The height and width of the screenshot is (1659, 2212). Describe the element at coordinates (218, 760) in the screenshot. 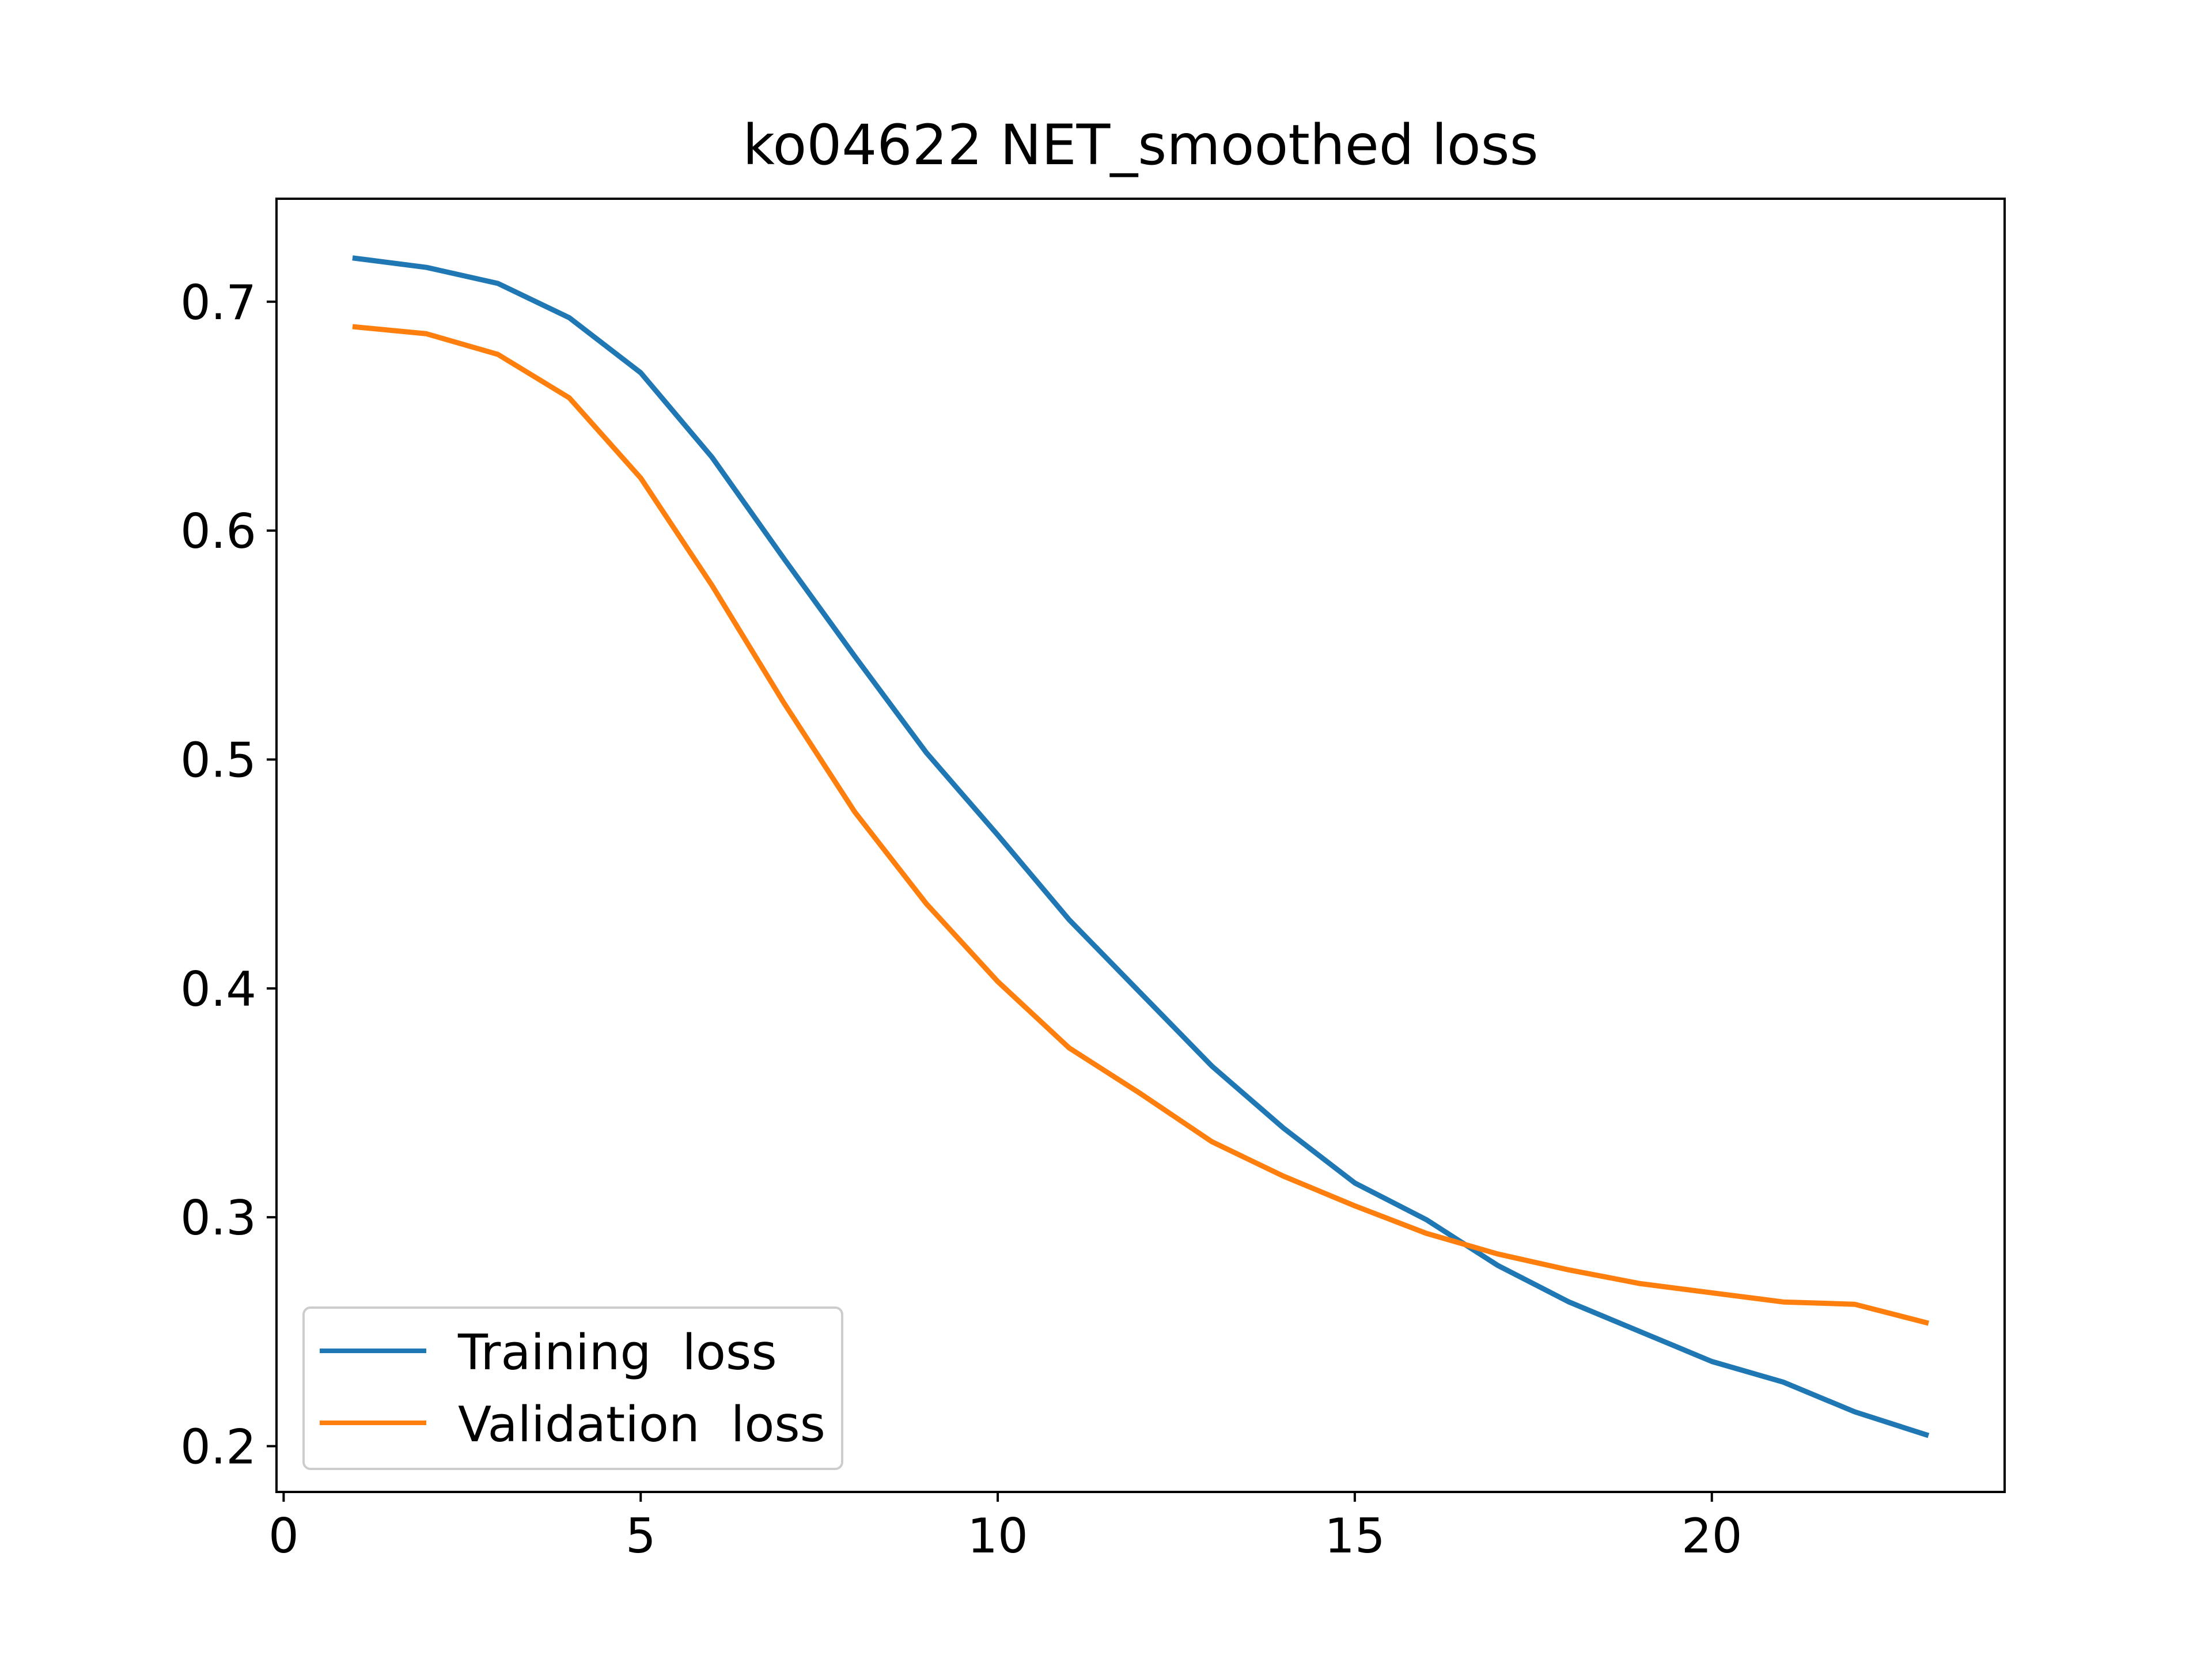

I see `y-tick-label: 0.5` at that location.